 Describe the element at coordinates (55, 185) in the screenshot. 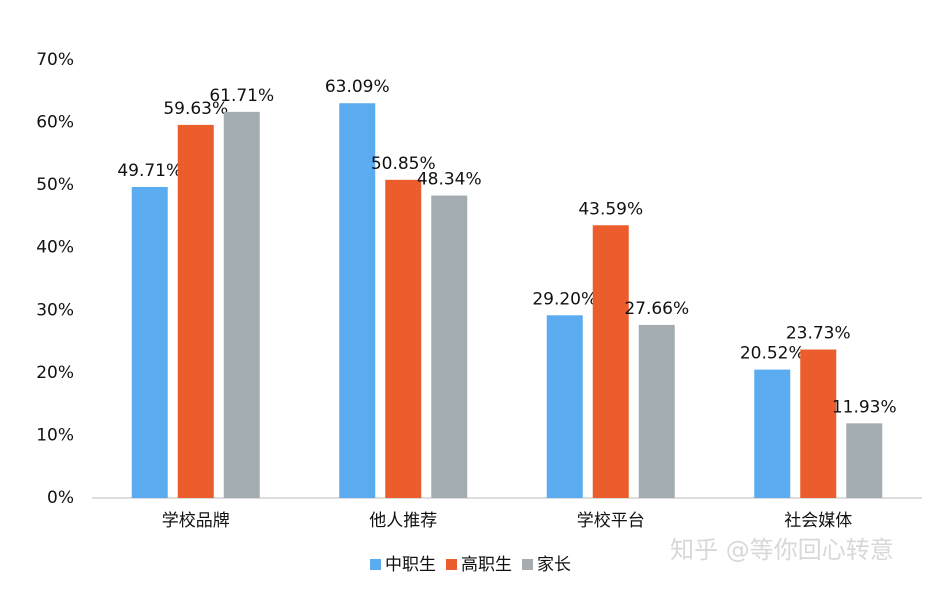

I see `y-tick-label: 50%` at that location.